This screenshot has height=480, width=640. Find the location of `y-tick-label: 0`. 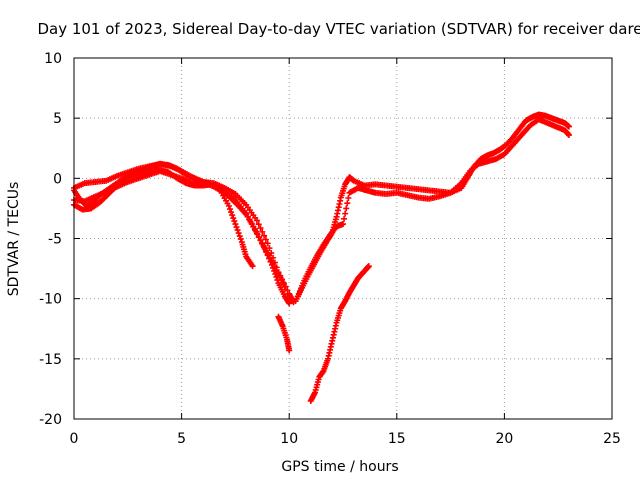

y-tick-label: 0 is located at coordinates (57, 179).